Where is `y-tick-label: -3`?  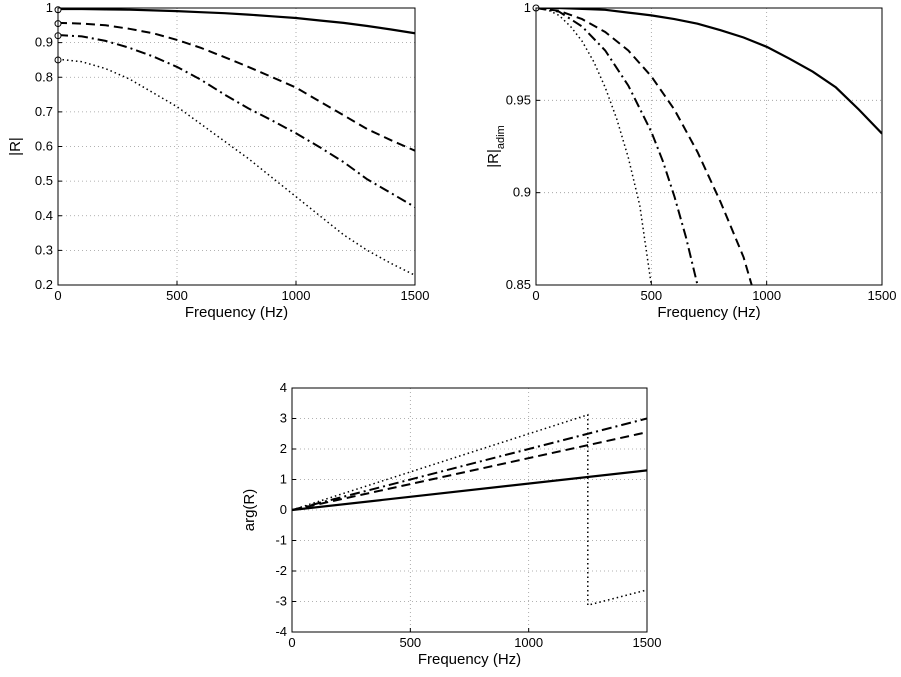
y-tick-label: -3 is located at coordinates (281, 601).